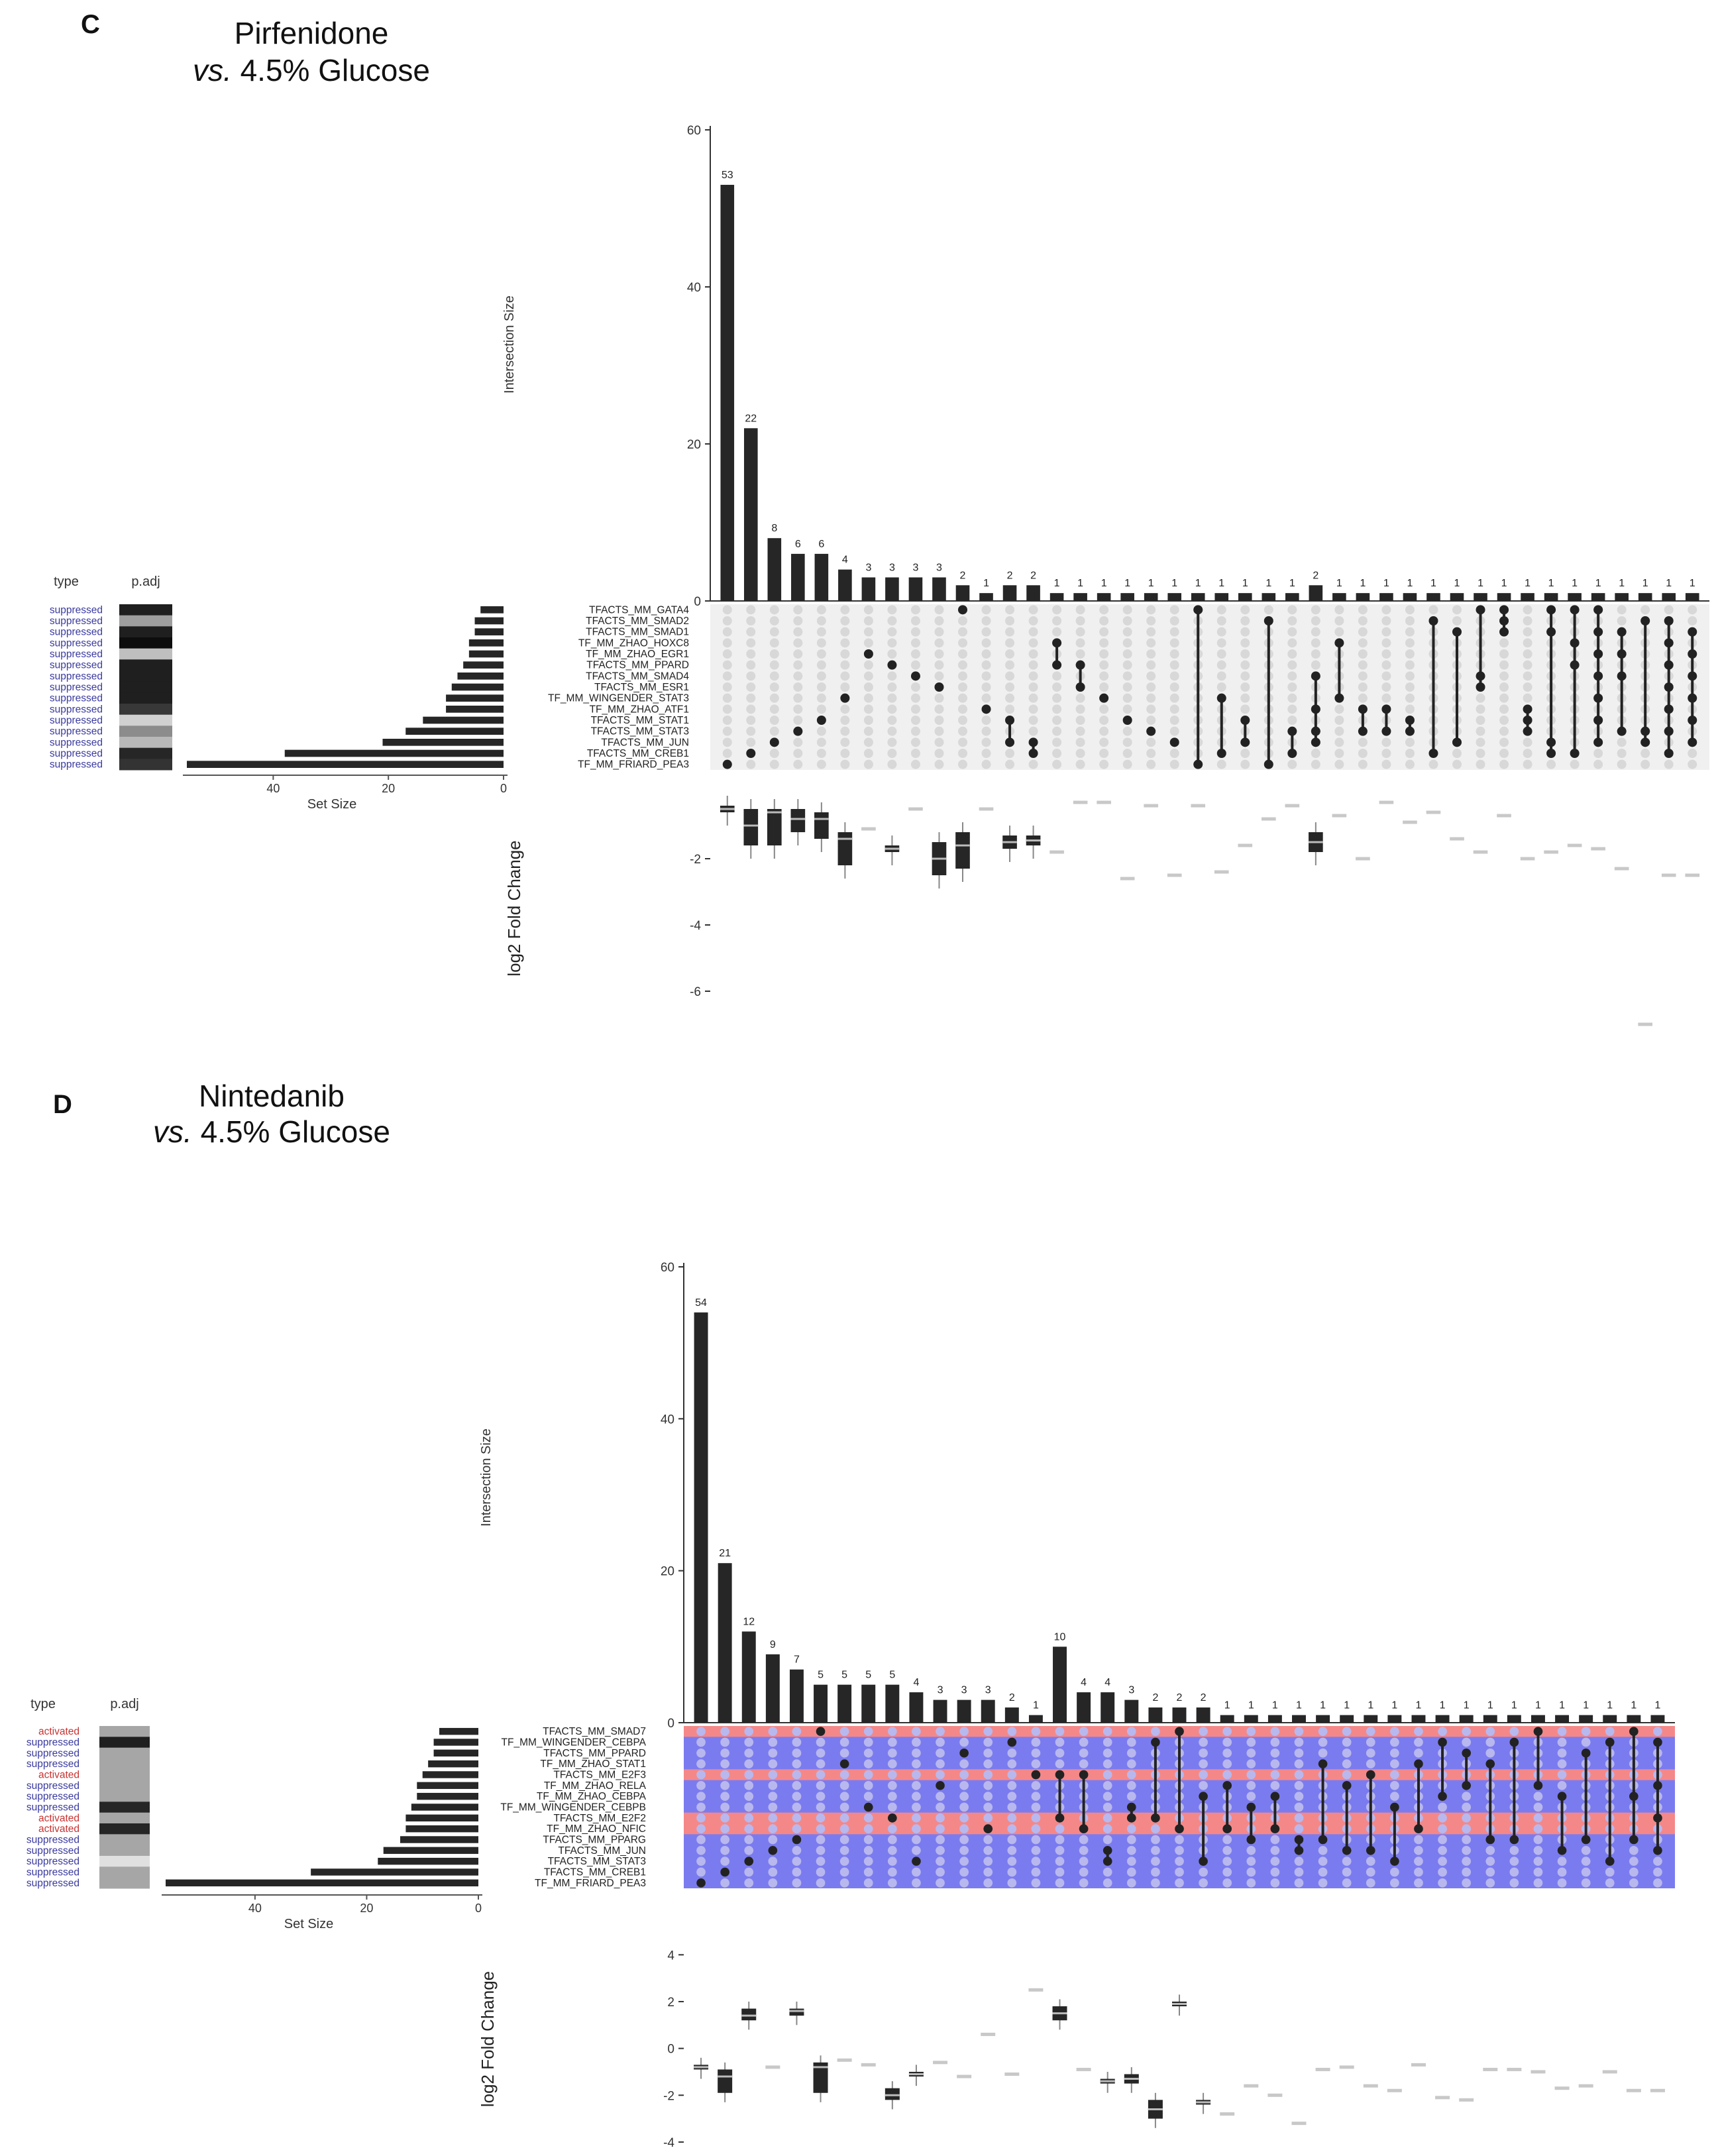 This screenshot has height=2156, width=1720. I want to click on panel-c-set-label: TFACTS_MM_STAT1, so click(640, 720).